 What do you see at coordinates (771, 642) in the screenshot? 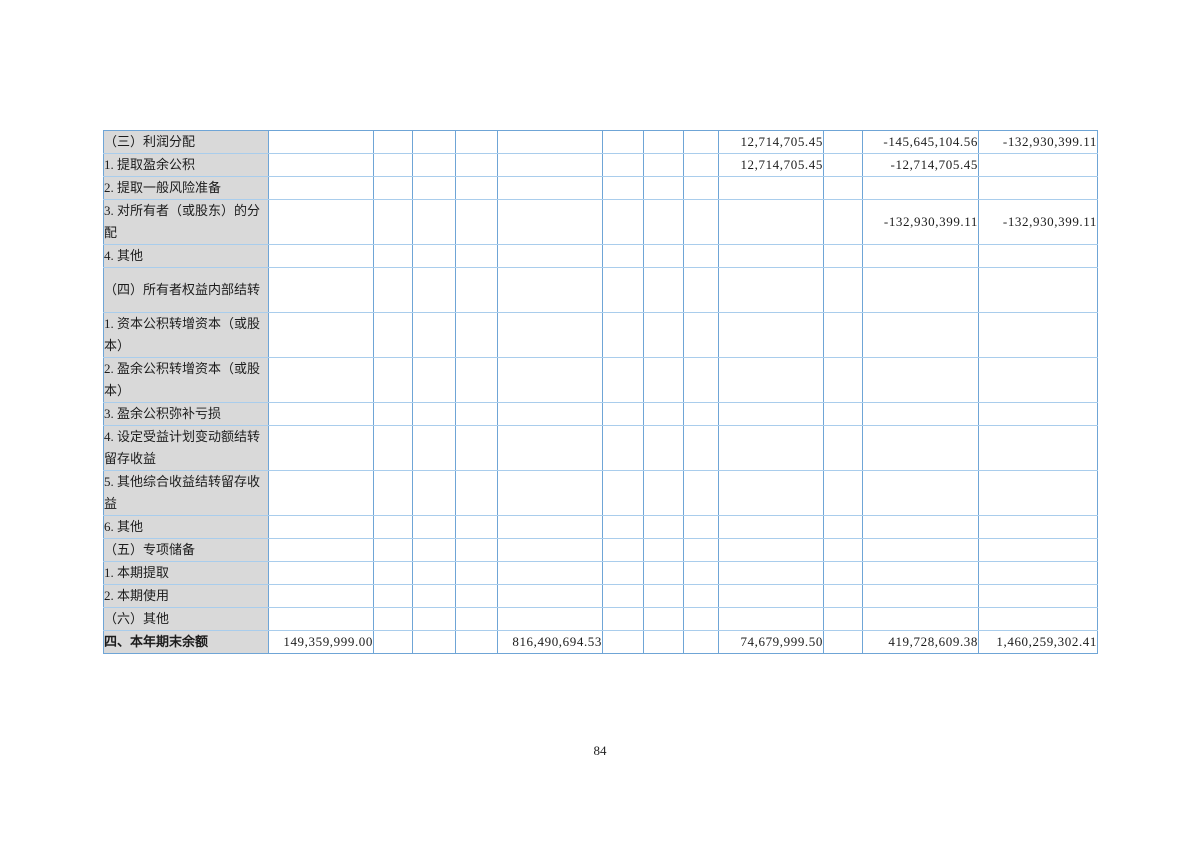
I see `value-cell: 74,679,999.50` at bounding box center [771, 642].